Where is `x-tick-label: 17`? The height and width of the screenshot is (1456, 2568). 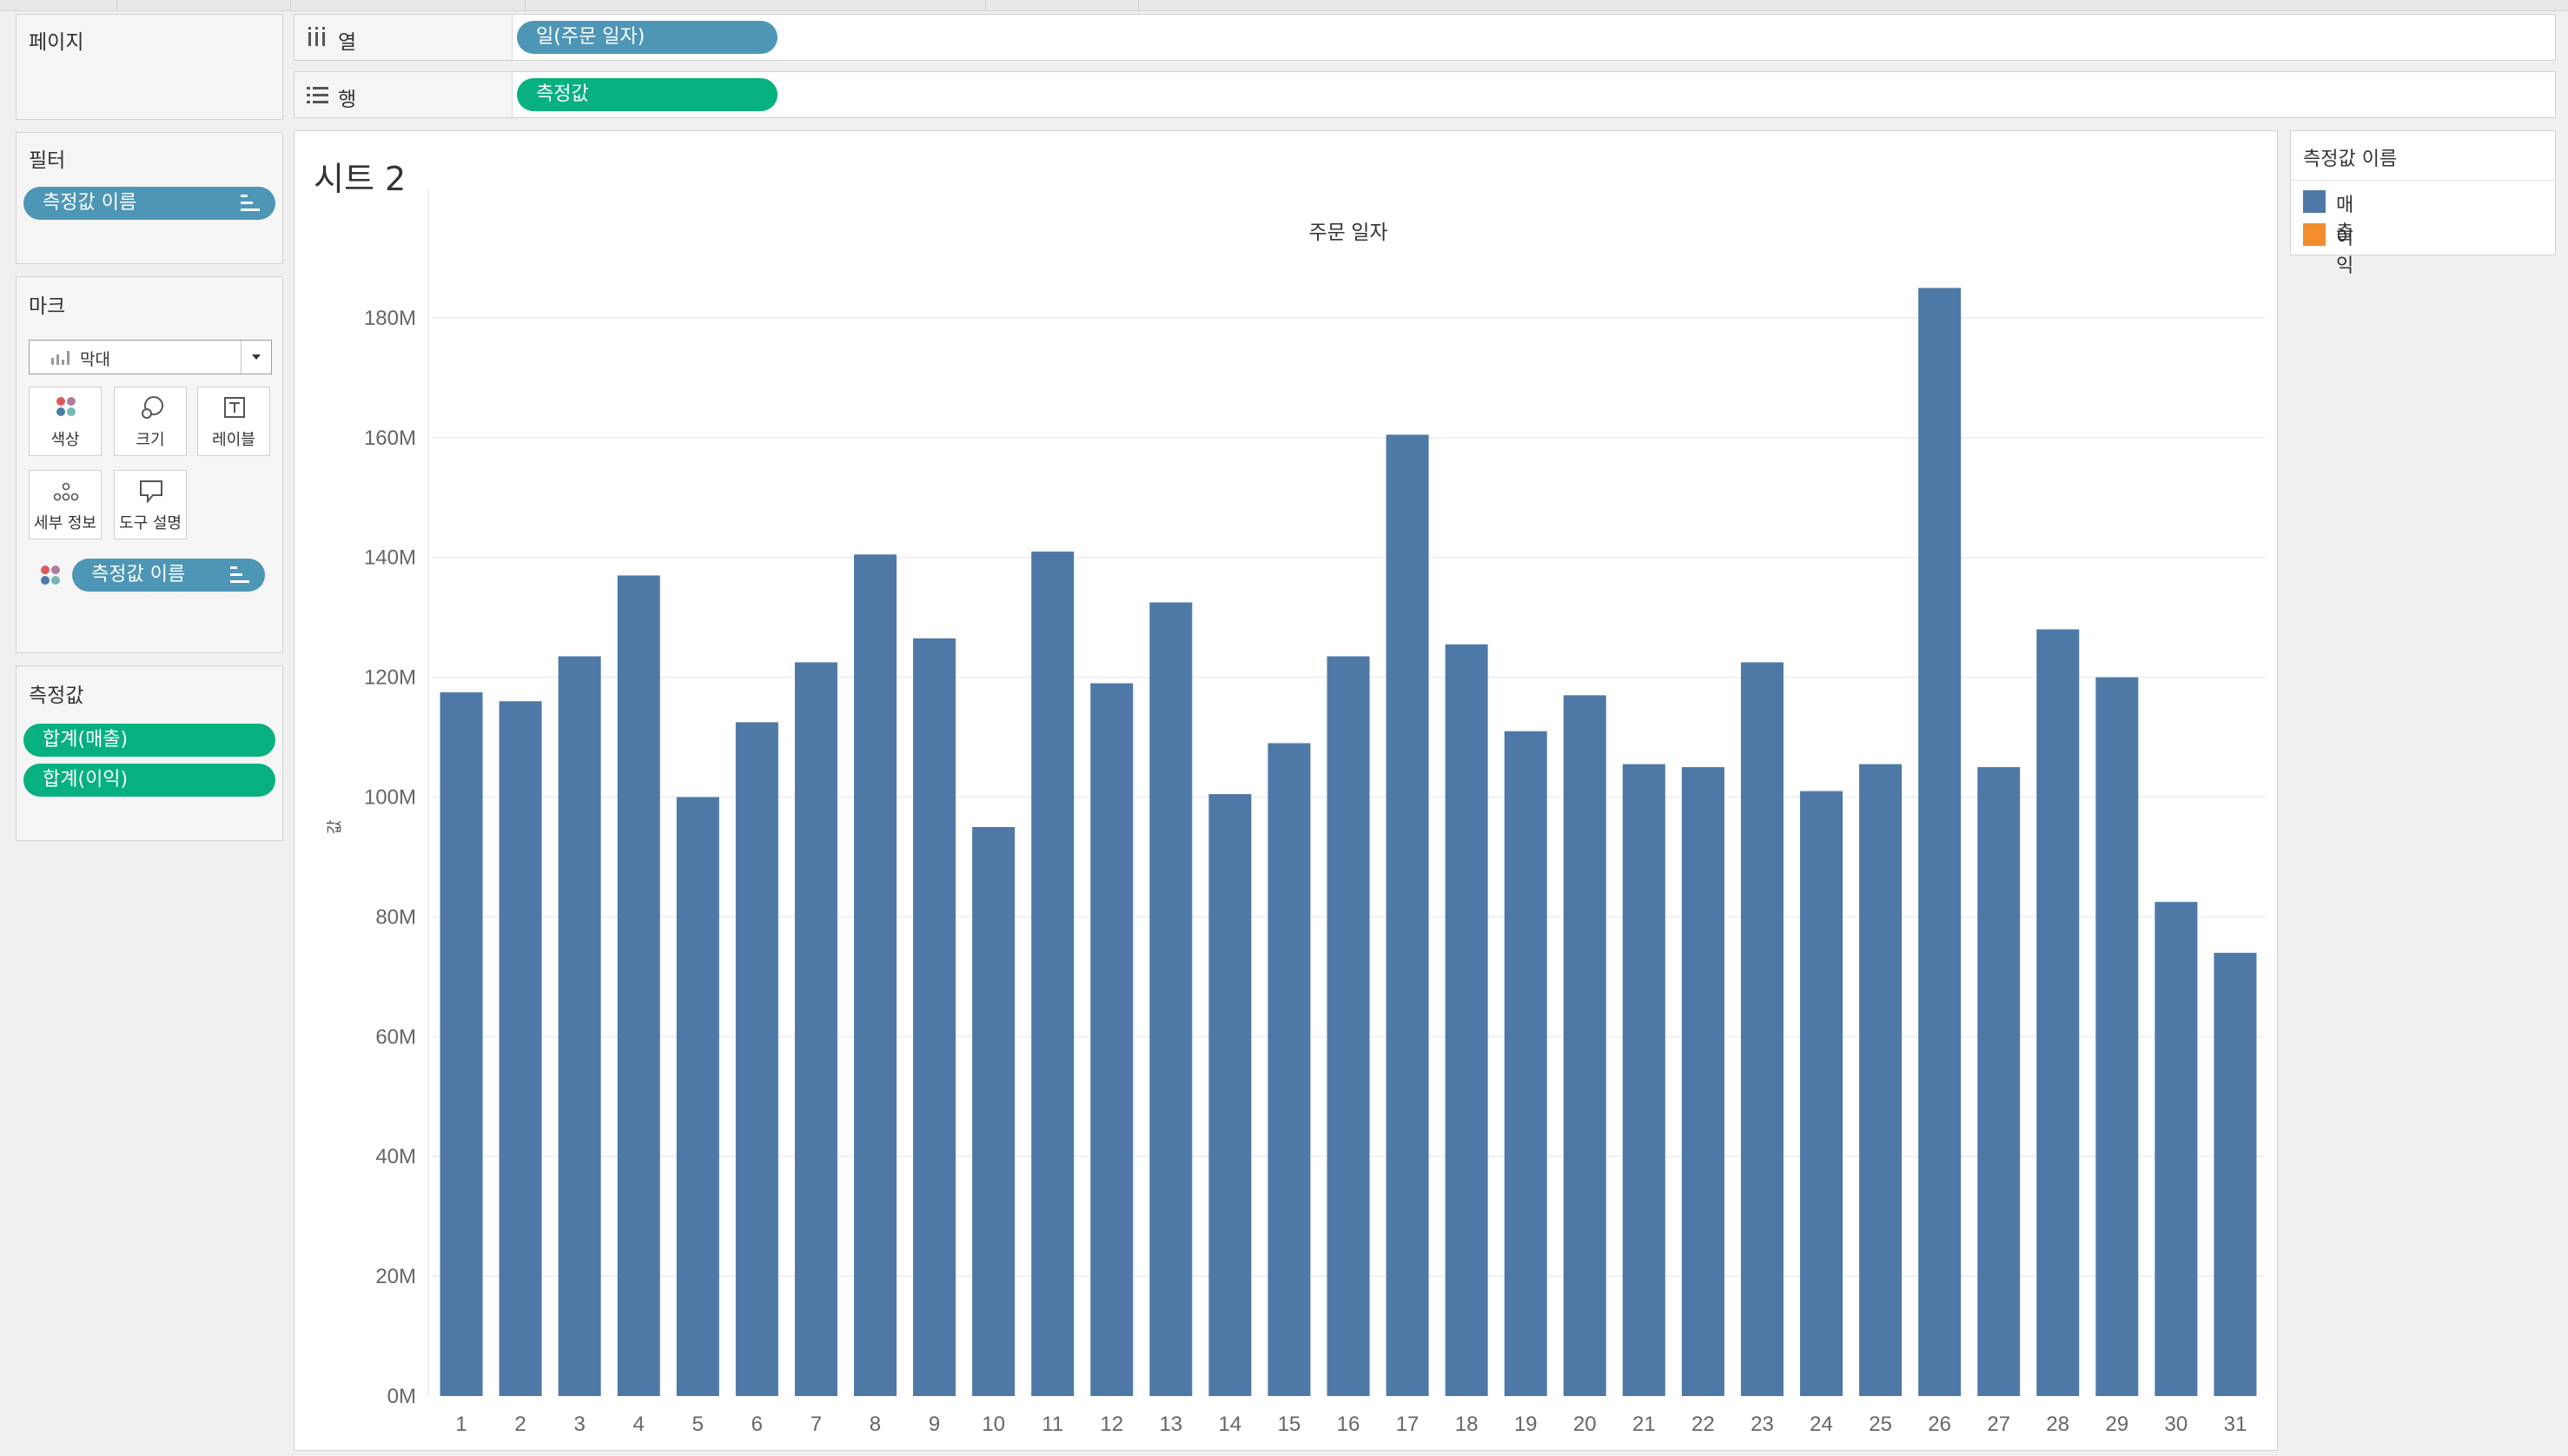
x-tick-label: 17 is located at coordinates (1408, 1424).